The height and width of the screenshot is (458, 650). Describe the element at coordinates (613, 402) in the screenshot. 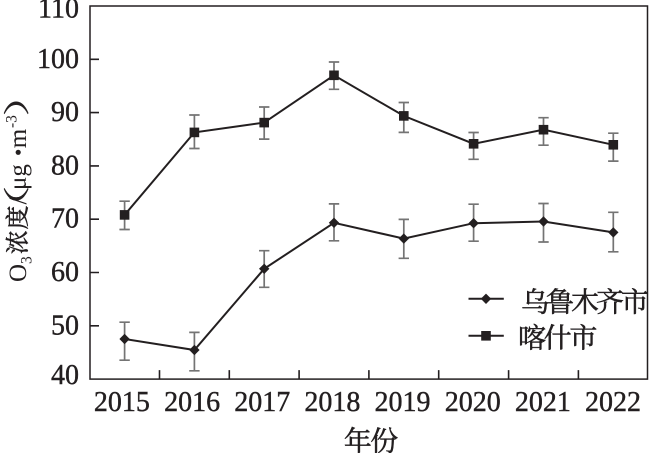

I see `svg-text: 2022` at that location.